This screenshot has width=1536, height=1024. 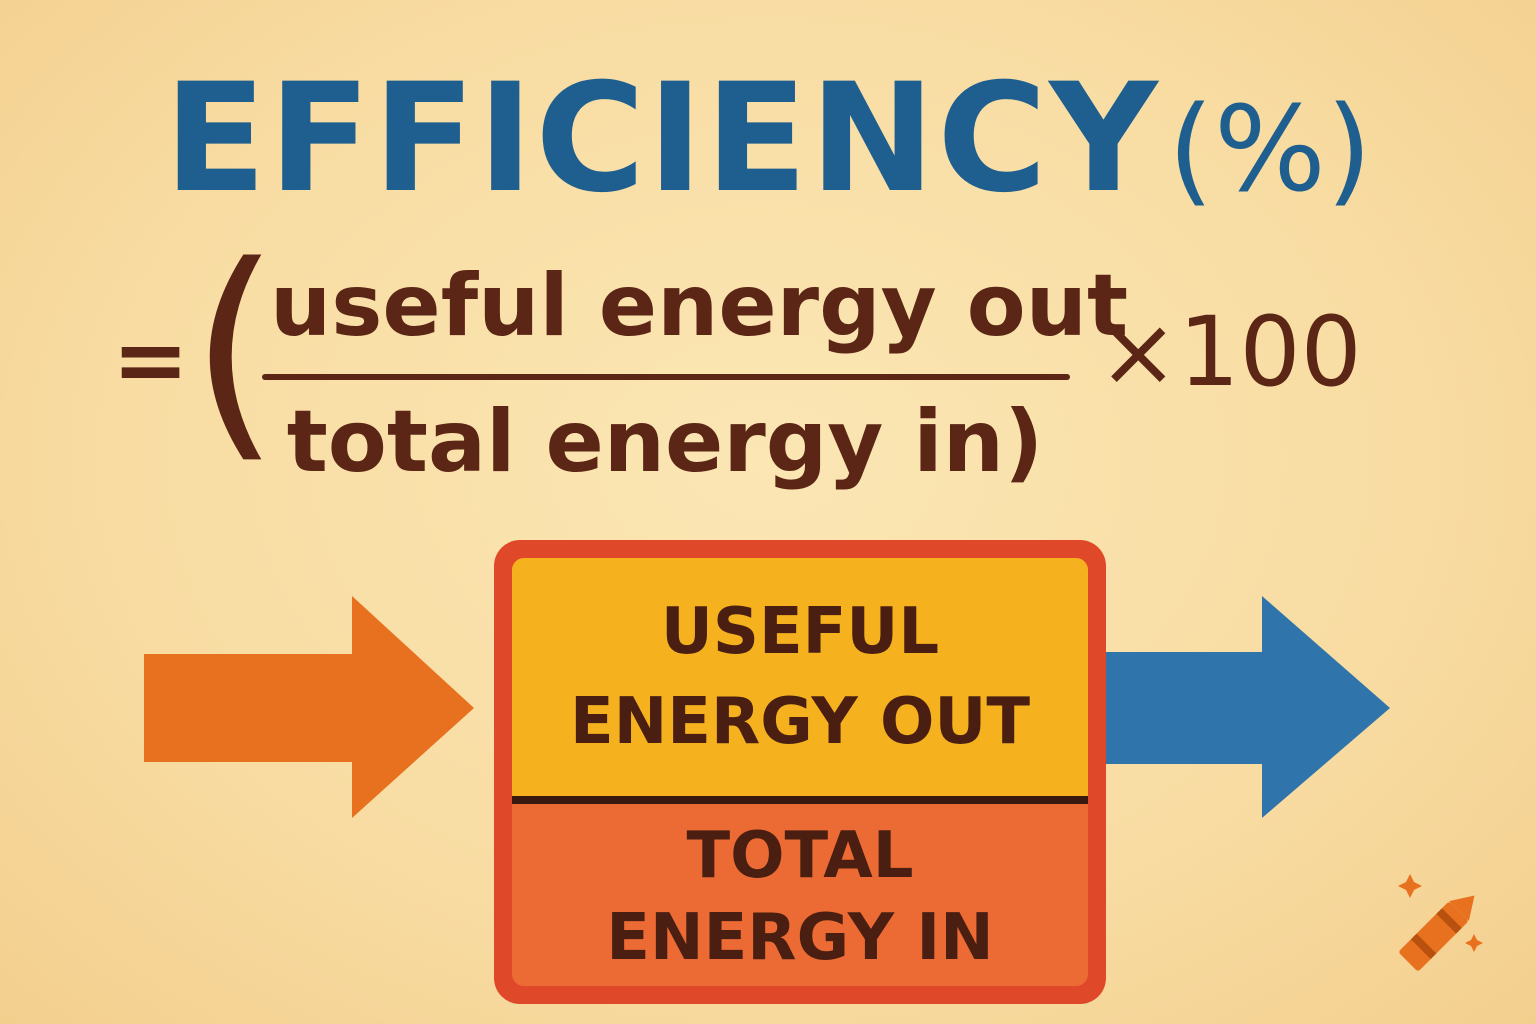 I want to click on input-arrow-icon, so click(x=309, y=707).